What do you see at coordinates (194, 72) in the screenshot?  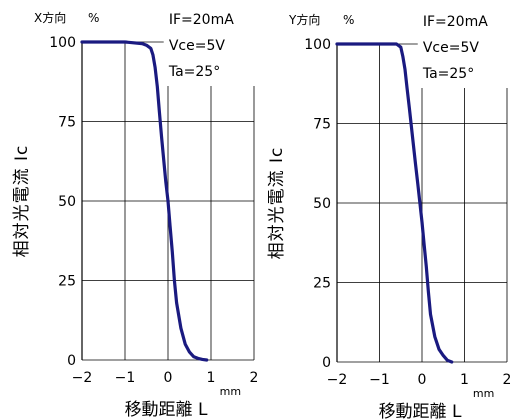 I see `x-condition-text: Ta=25°` at bounding box center [194, 72].